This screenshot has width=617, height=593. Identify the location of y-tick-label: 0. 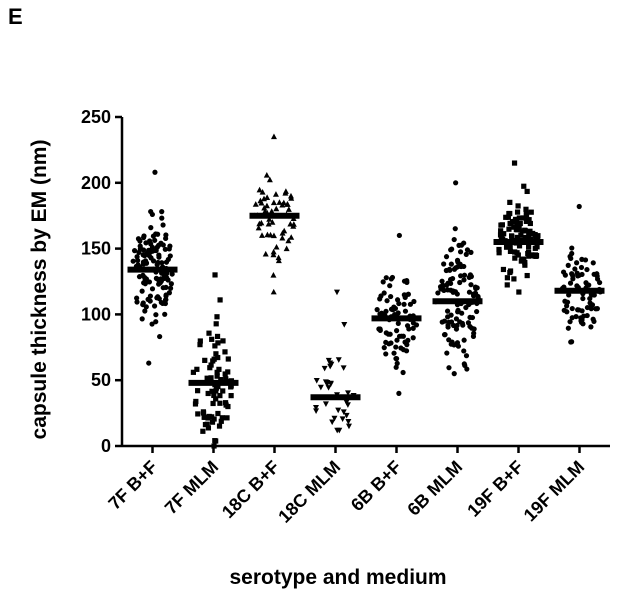
(106, 446).